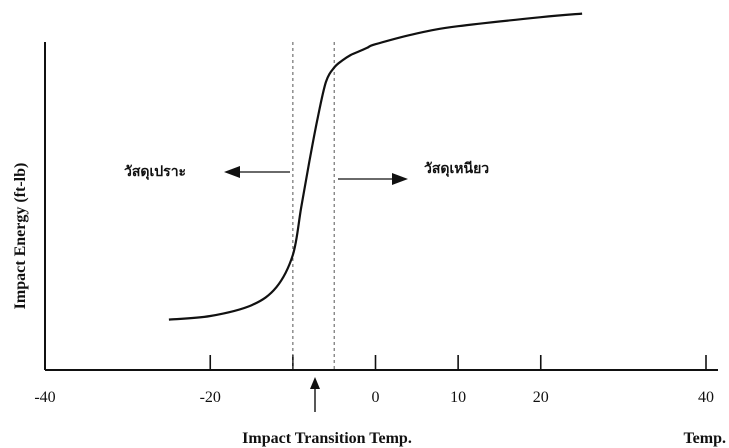  I want to click on x-tick-label: 20, so click(541, 397).